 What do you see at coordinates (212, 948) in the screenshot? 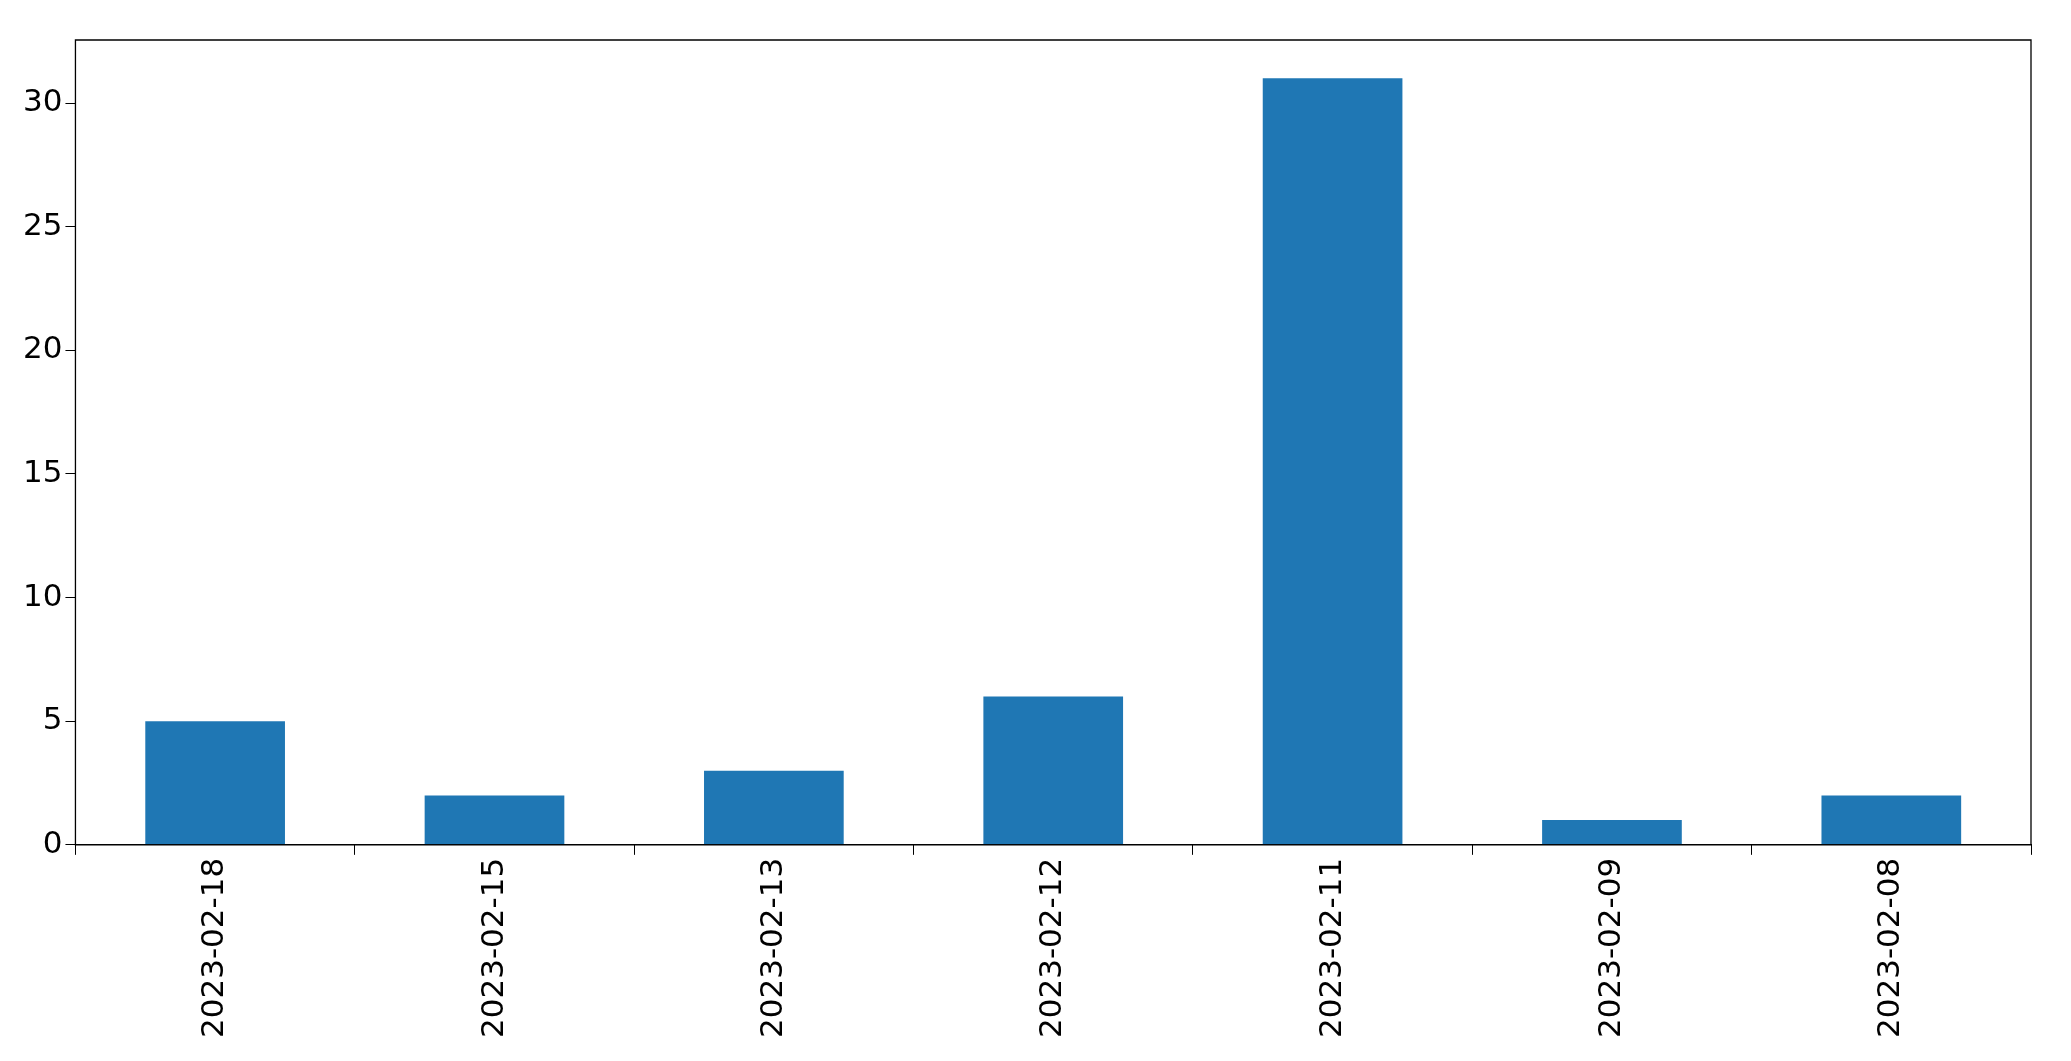
I see `x-tick-label: 2023-02-18` at bounding box center [212, 948].